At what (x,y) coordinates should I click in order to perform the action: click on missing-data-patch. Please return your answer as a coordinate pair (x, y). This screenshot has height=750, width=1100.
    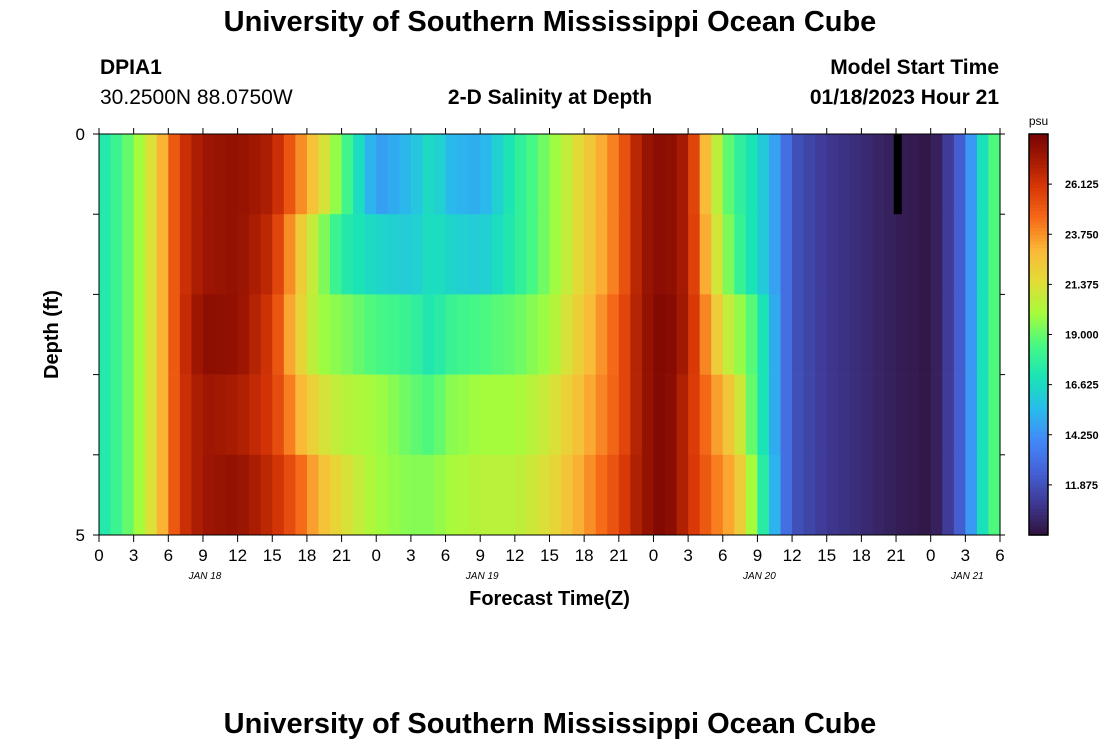
    Looking at the image, I should click on (897, 174).